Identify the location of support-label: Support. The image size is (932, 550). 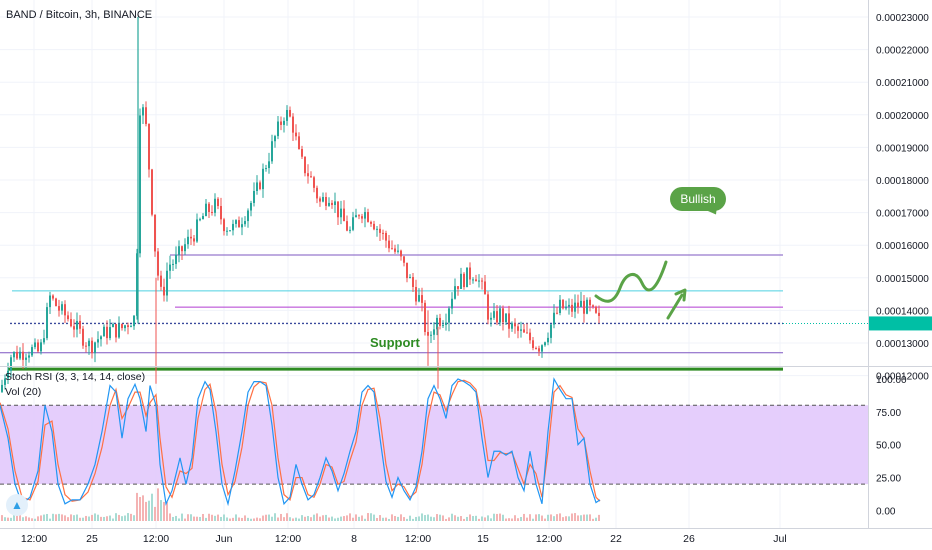
(395, 342).